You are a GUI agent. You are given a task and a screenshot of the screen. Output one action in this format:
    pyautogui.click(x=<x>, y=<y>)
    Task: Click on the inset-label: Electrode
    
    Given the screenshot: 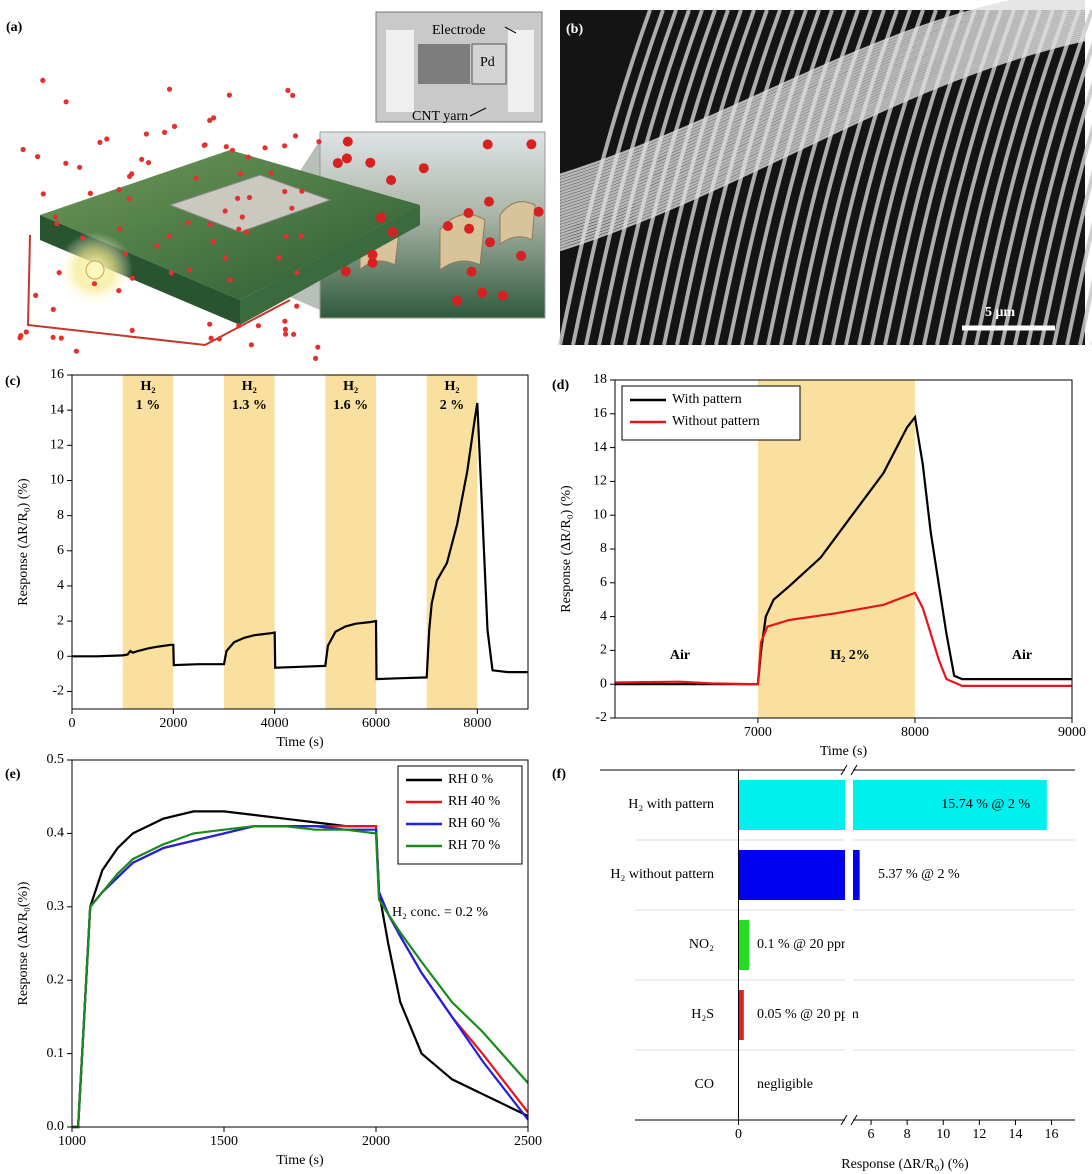 What is the action you would take?
    pyautogui.click(x=459, y=30)
    